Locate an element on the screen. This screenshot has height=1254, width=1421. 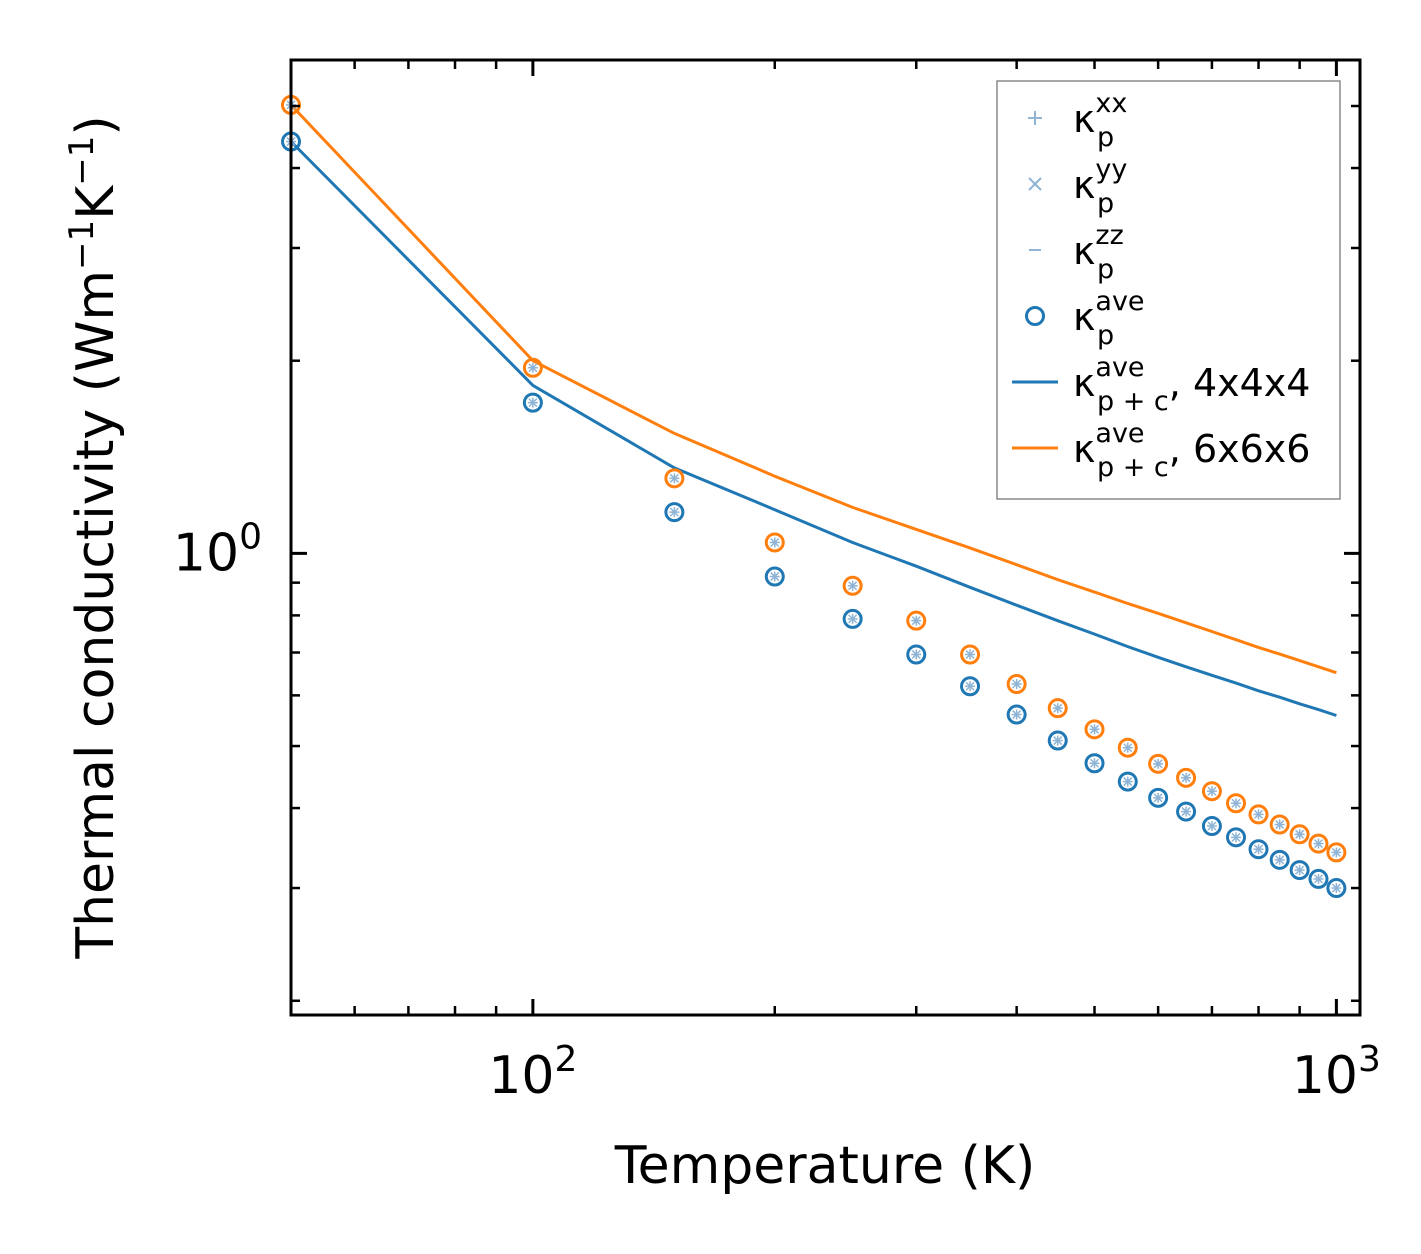
legend-label: κave p + c, 4x4x4 is located at coordinates (1191, 384).